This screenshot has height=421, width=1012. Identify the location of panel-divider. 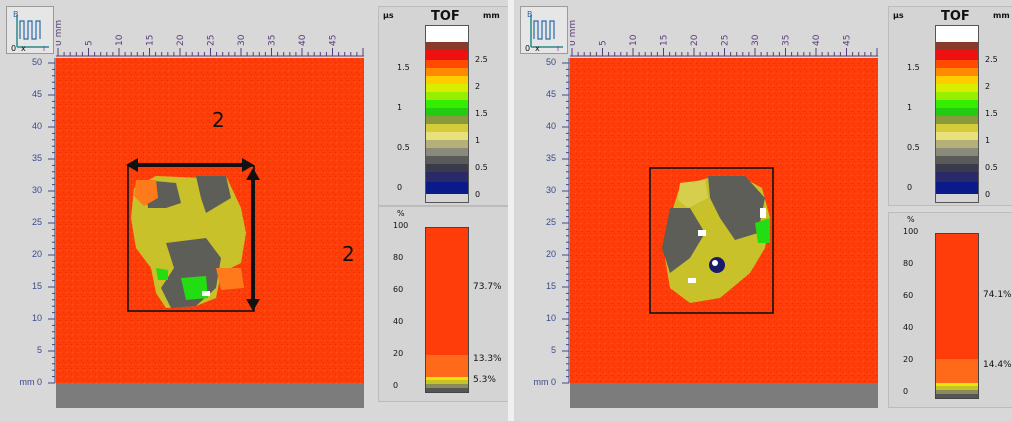
(511, 210).